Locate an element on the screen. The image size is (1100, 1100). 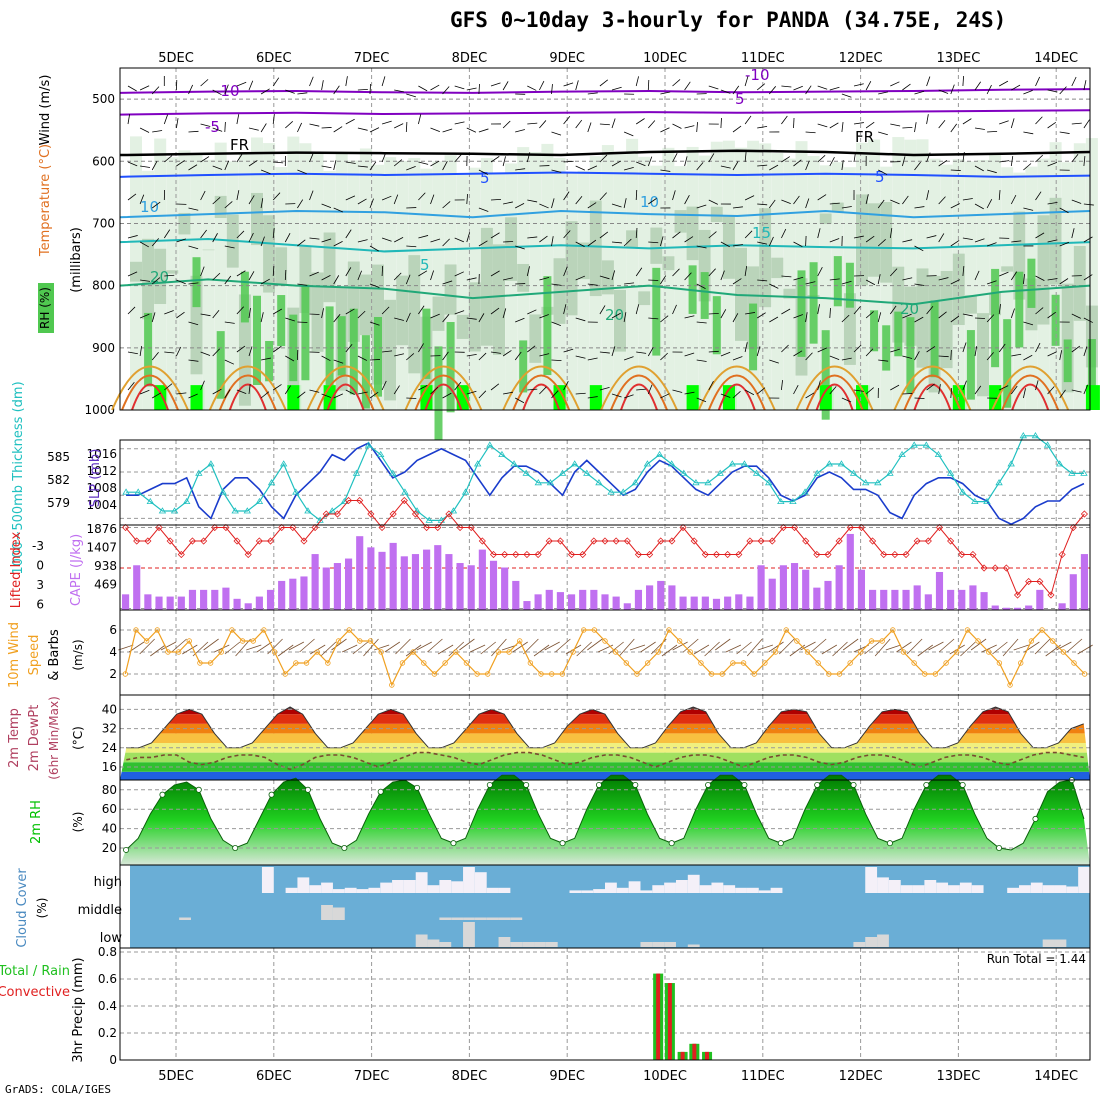
rh-shade-mid is located at coordinates (958, 289).